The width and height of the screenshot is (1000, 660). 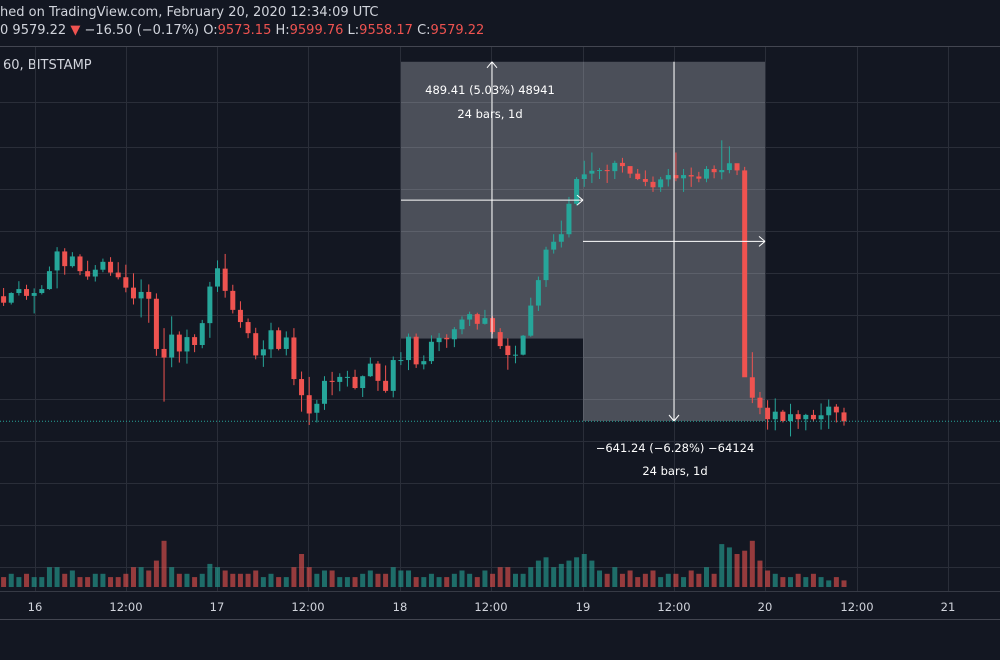 I want to click on measure-2-line2: 24 bars, 1d, so click(x=674, y=471).